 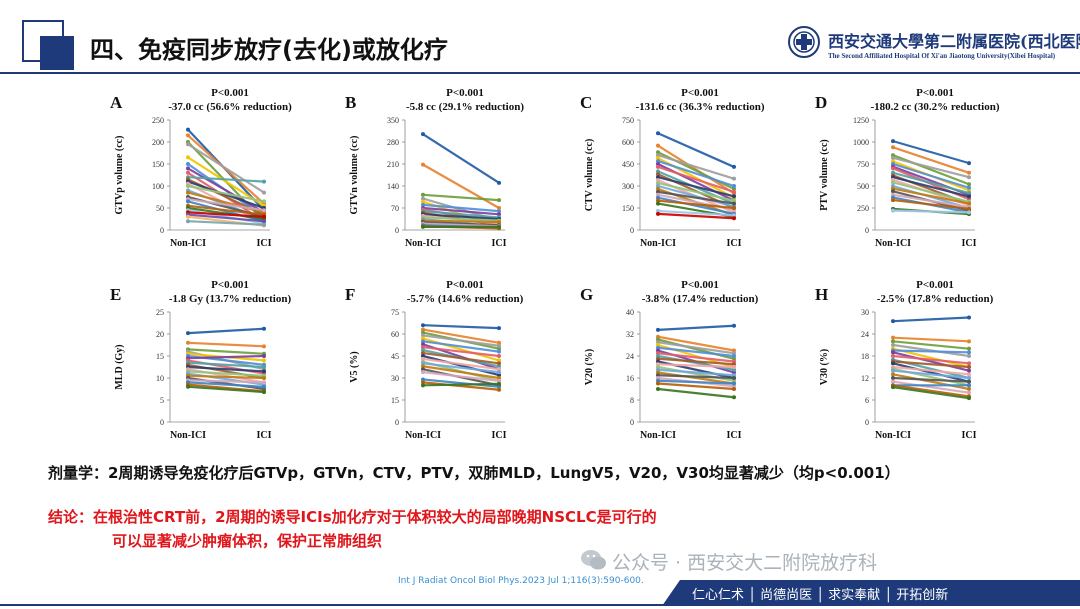 I want to click on footer-motto: 仁心仁术 │ 尚德尚医 │ 求实奉献 │ 开拓创新, so click(x=820, y=595).